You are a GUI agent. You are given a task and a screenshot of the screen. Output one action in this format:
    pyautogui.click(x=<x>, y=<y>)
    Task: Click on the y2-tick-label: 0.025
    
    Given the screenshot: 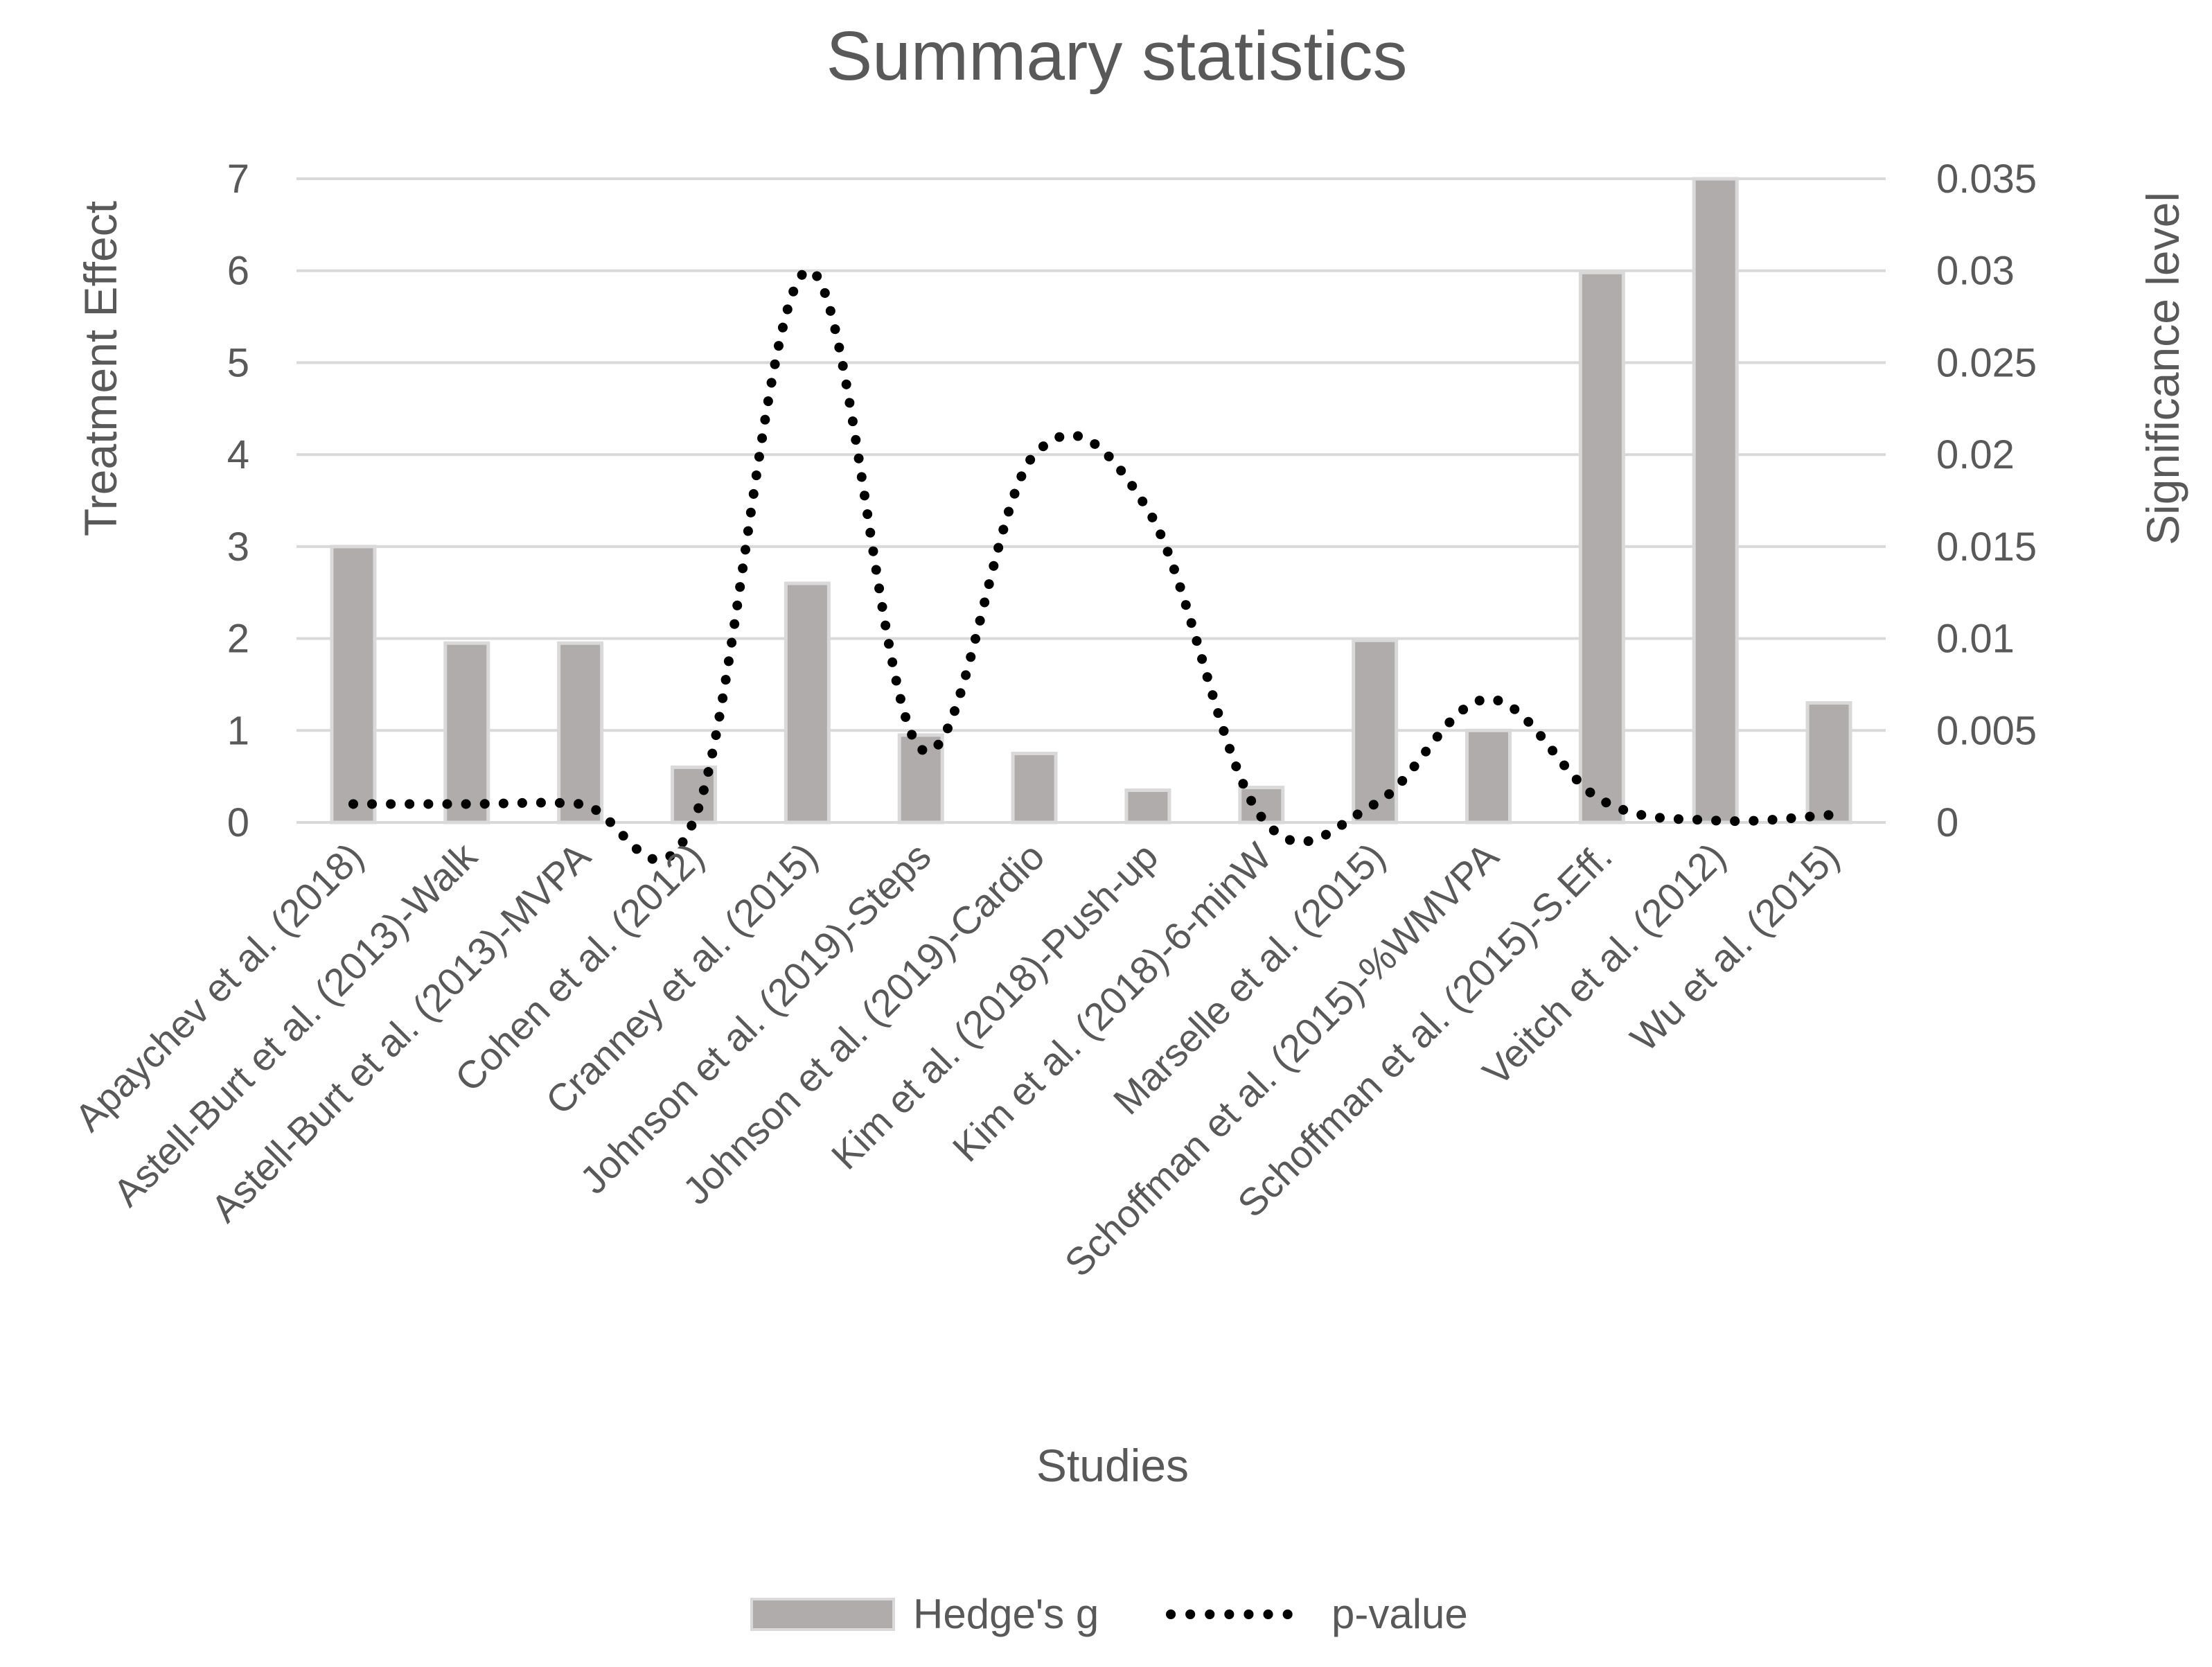 What is the action you would take?
    pyautogui.click(x=1986, y=363)
    